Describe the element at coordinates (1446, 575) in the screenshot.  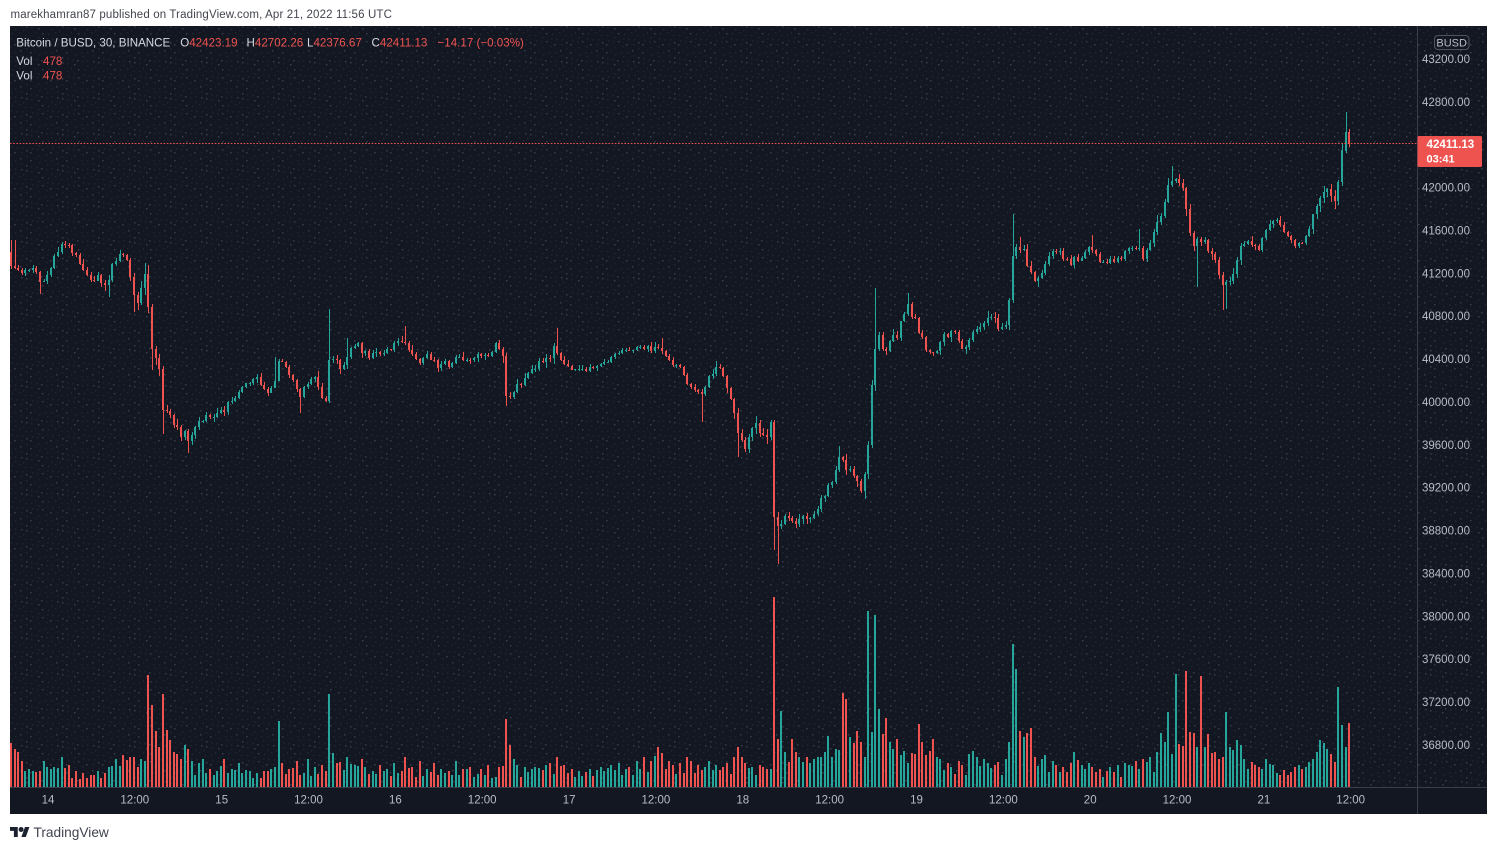
I see `svg-text: 38400.00` at that location.